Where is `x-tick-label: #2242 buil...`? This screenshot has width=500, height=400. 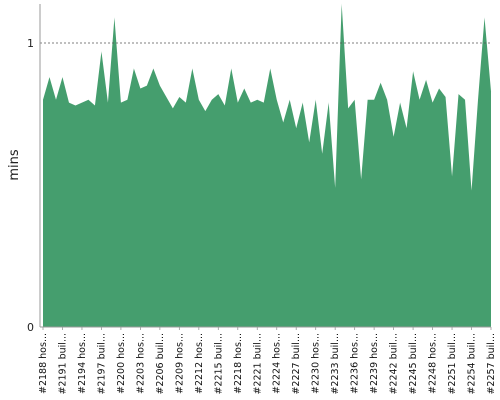
x-tick-label: #2242 buil... is located at coordinates (394, 364).